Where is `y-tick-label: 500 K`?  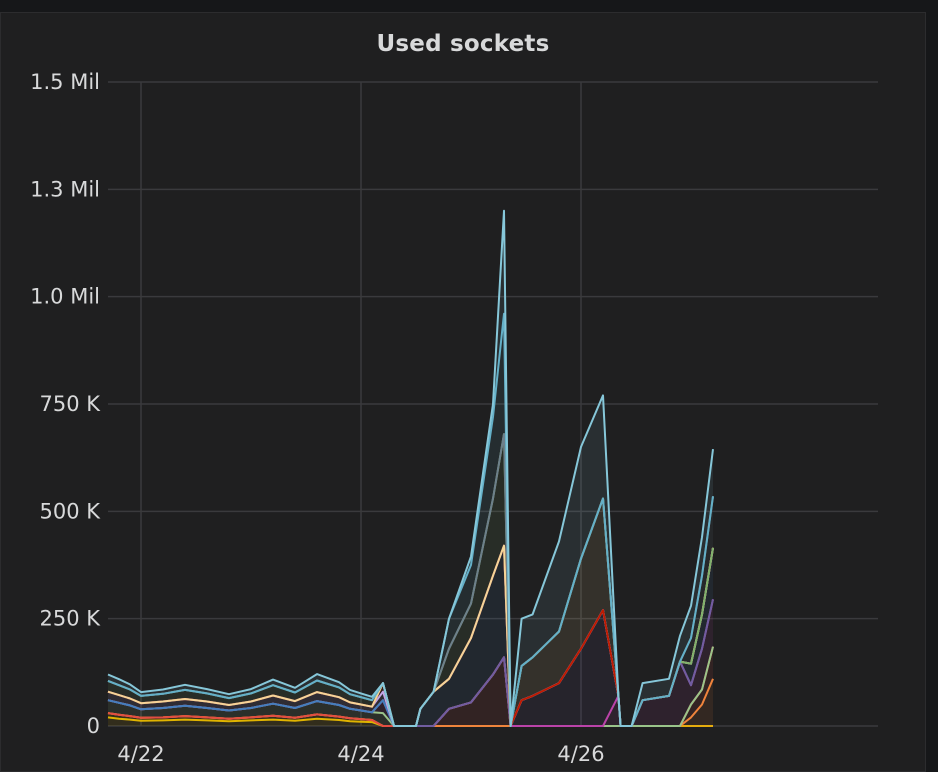 y-tick-label: 500 K is located at coordinates (70, 511).